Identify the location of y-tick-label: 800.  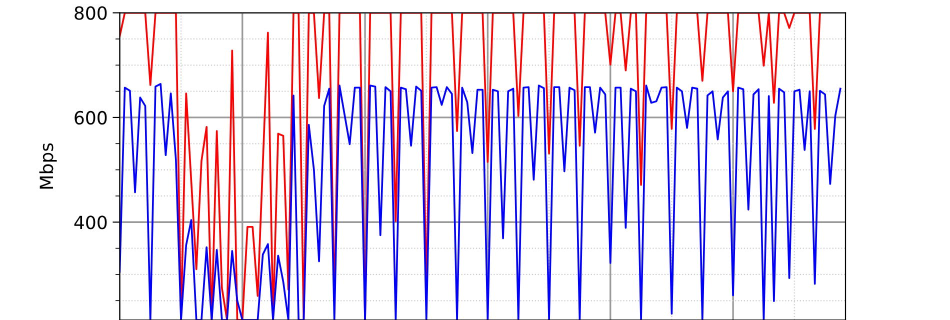
(90, 13).